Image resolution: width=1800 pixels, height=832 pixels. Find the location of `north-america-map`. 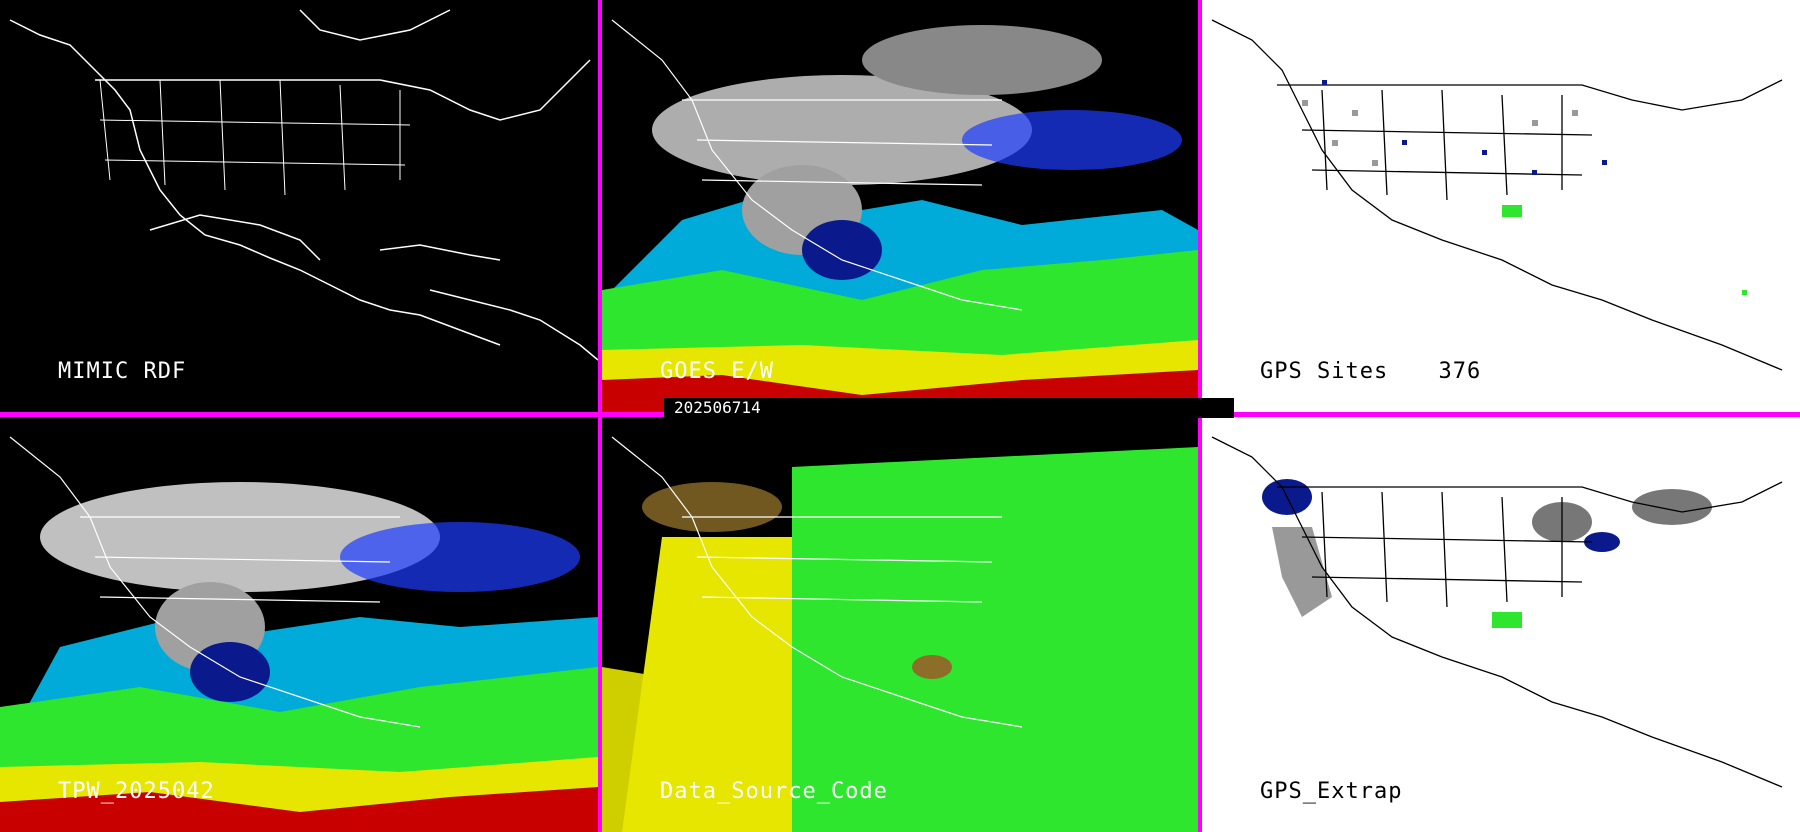

north-america-map is located at coordinates (303, 185).